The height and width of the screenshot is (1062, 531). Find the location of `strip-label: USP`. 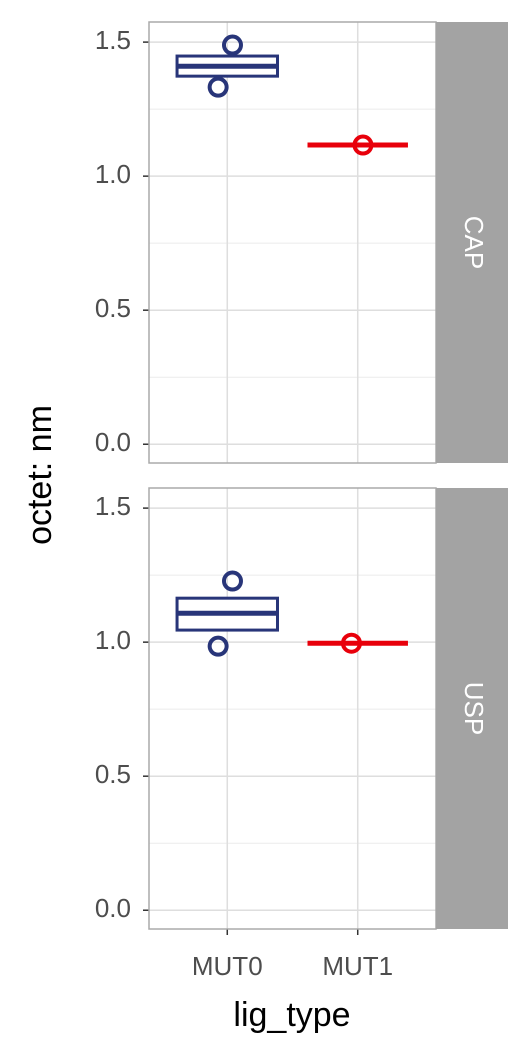

strip-label: USP is located at coordinates (474, 708).